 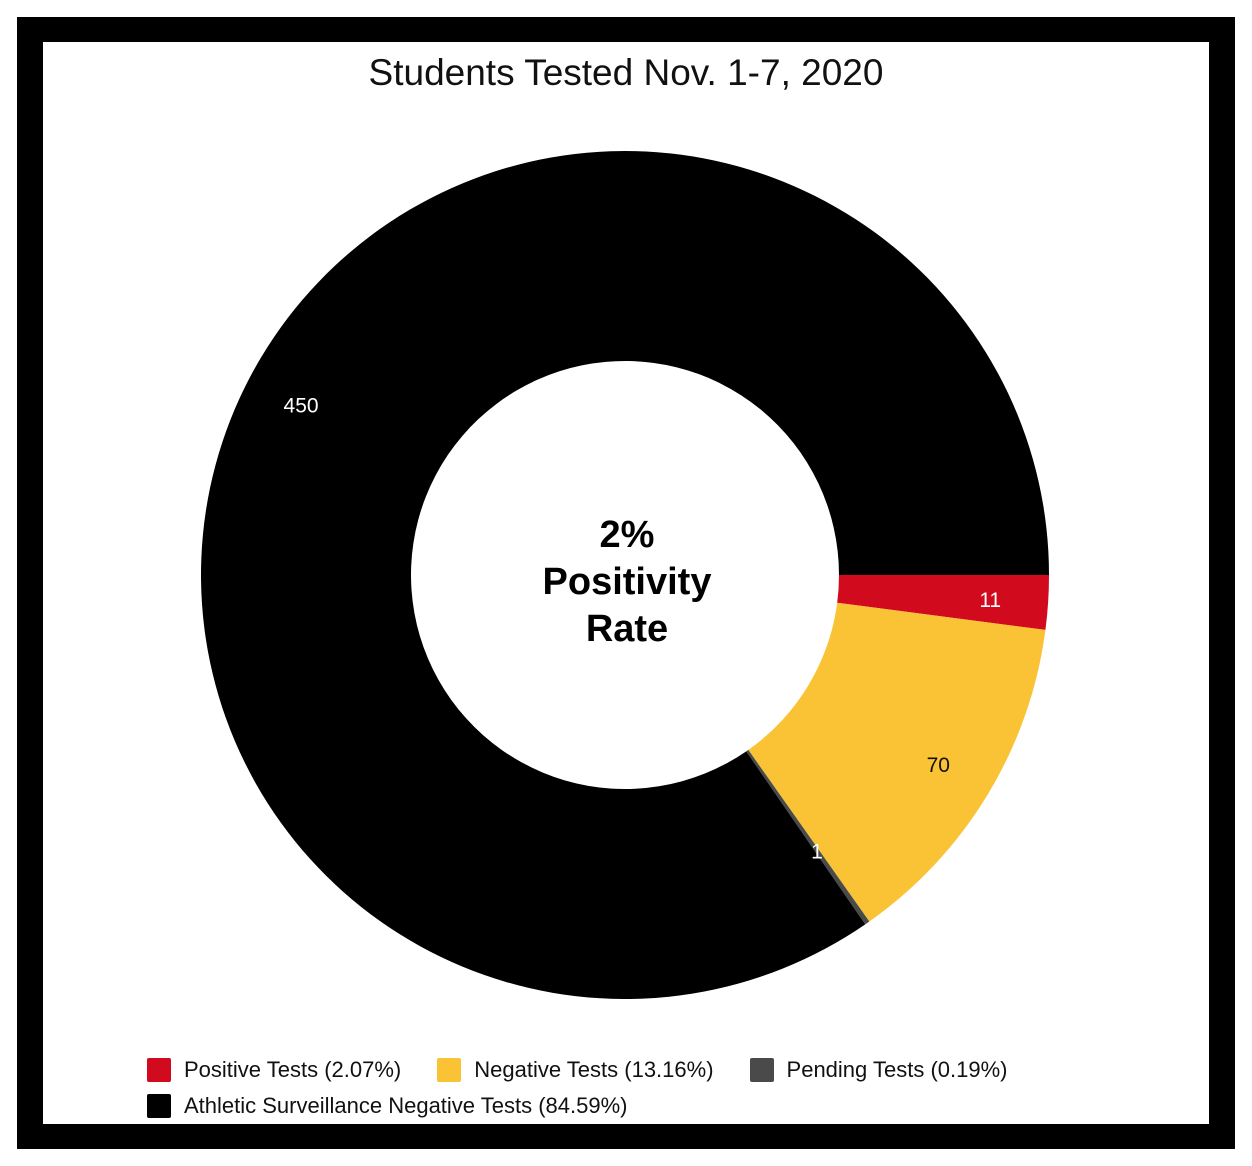 I want to click on legend-swatch-athletic, so click(x=159, y=1106).